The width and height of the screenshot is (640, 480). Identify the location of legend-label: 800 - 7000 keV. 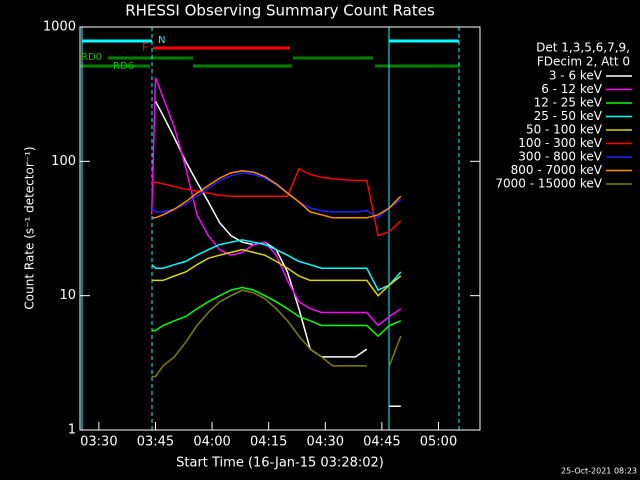
(557, 170).